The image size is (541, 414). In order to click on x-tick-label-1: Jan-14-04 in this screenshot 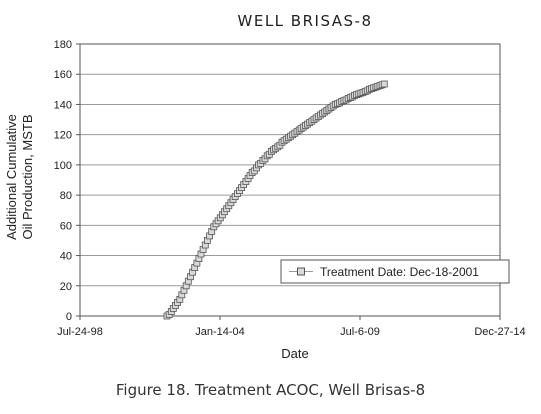, I will do `click(220, 332)`.